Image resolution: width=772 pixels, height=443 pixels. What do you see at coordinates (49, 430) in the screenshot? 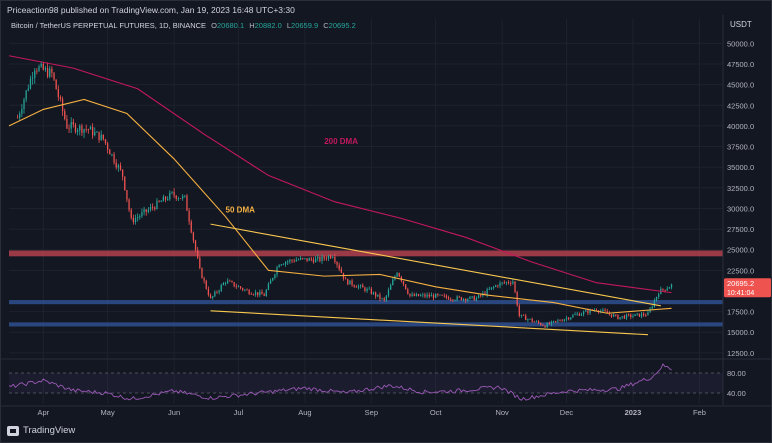
I see `brand-label: TradingView` at bounding box center [49, 430].